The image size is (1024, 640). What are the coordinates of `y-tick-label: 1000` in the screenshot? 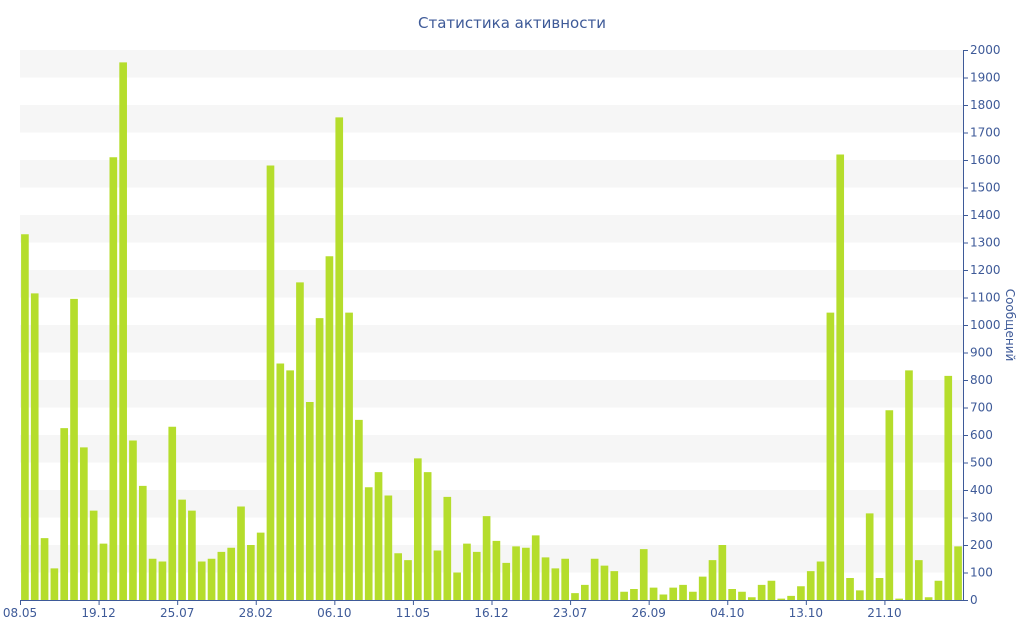 It's located at (985, 325).